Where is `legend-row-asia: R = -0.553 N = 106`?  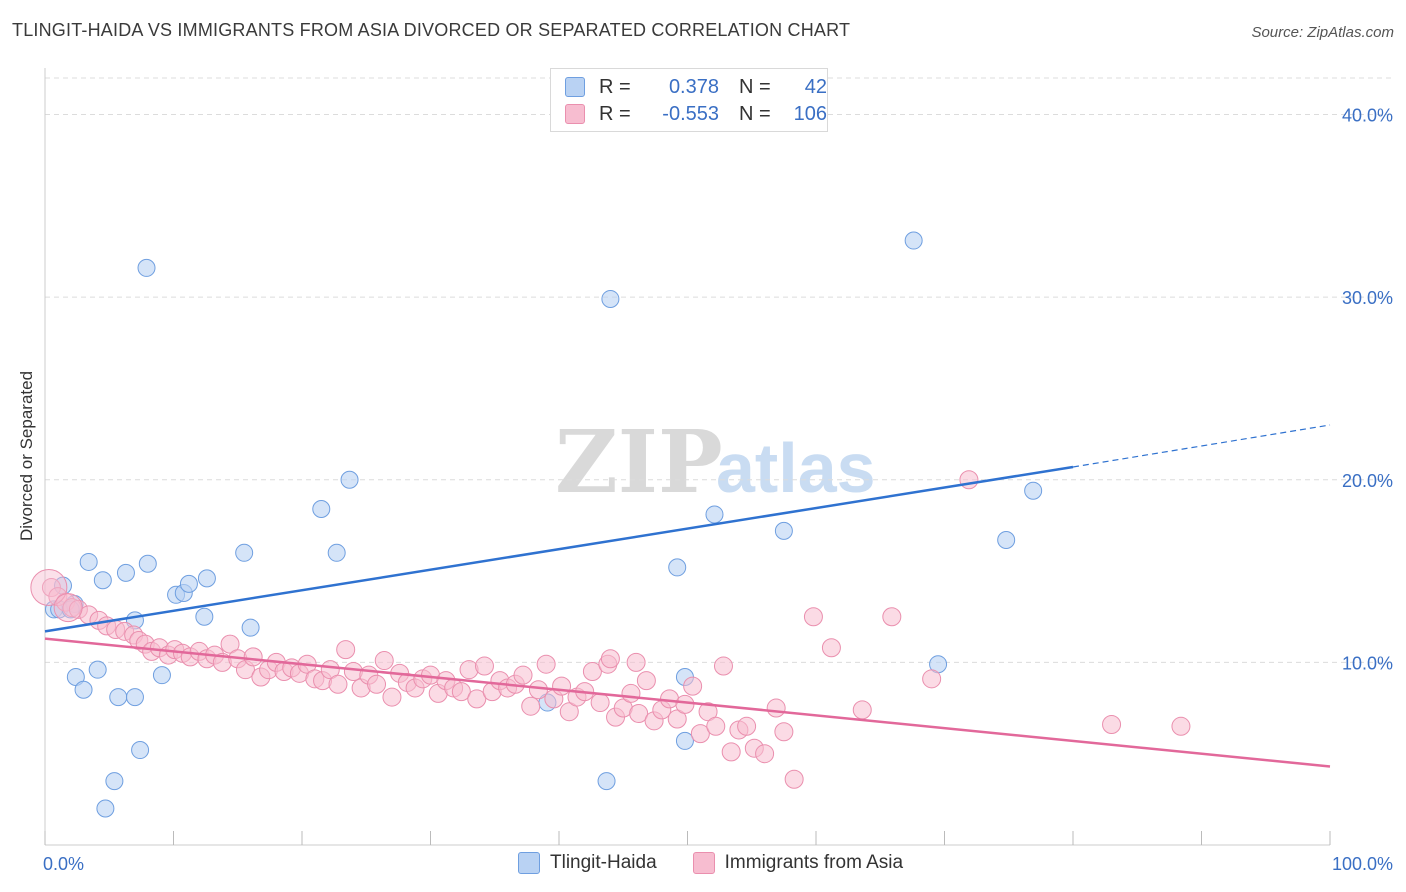
legend-row-asia: R = -0.553 N = 106 is located at coordinates (696, 114).